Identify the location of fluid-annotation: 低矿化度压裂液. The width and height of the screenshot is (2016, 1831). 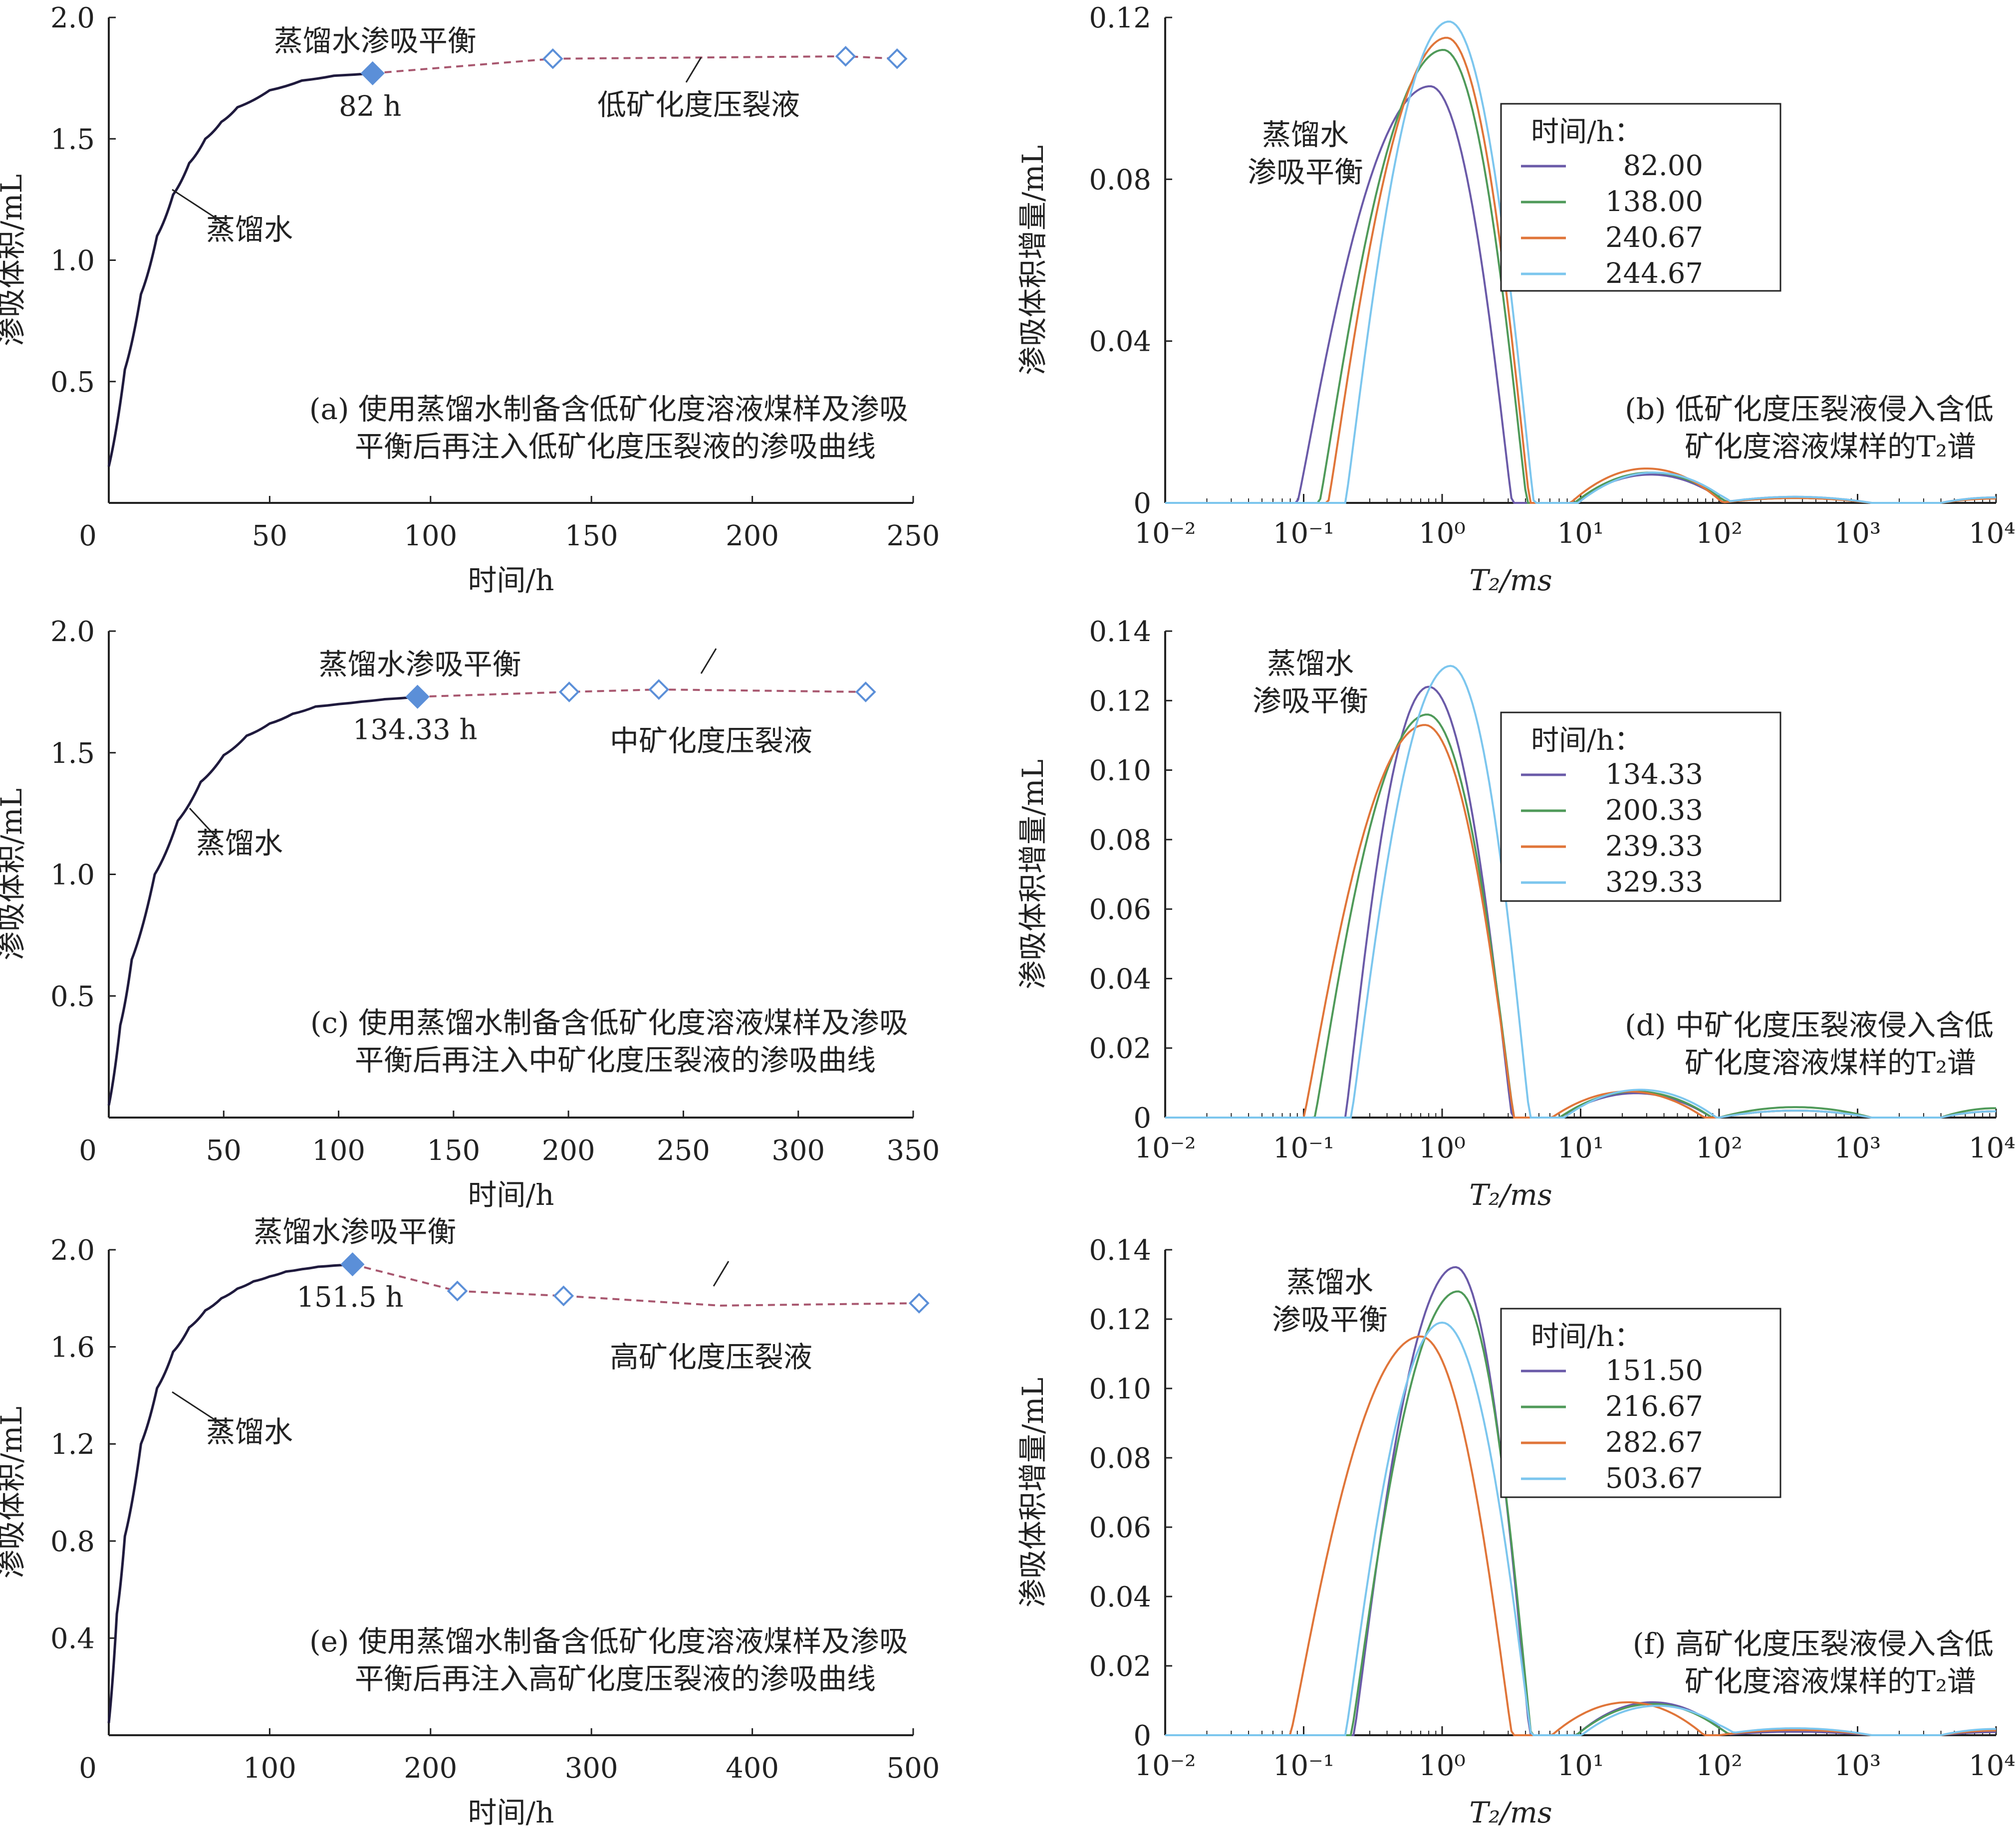
(698, 105).